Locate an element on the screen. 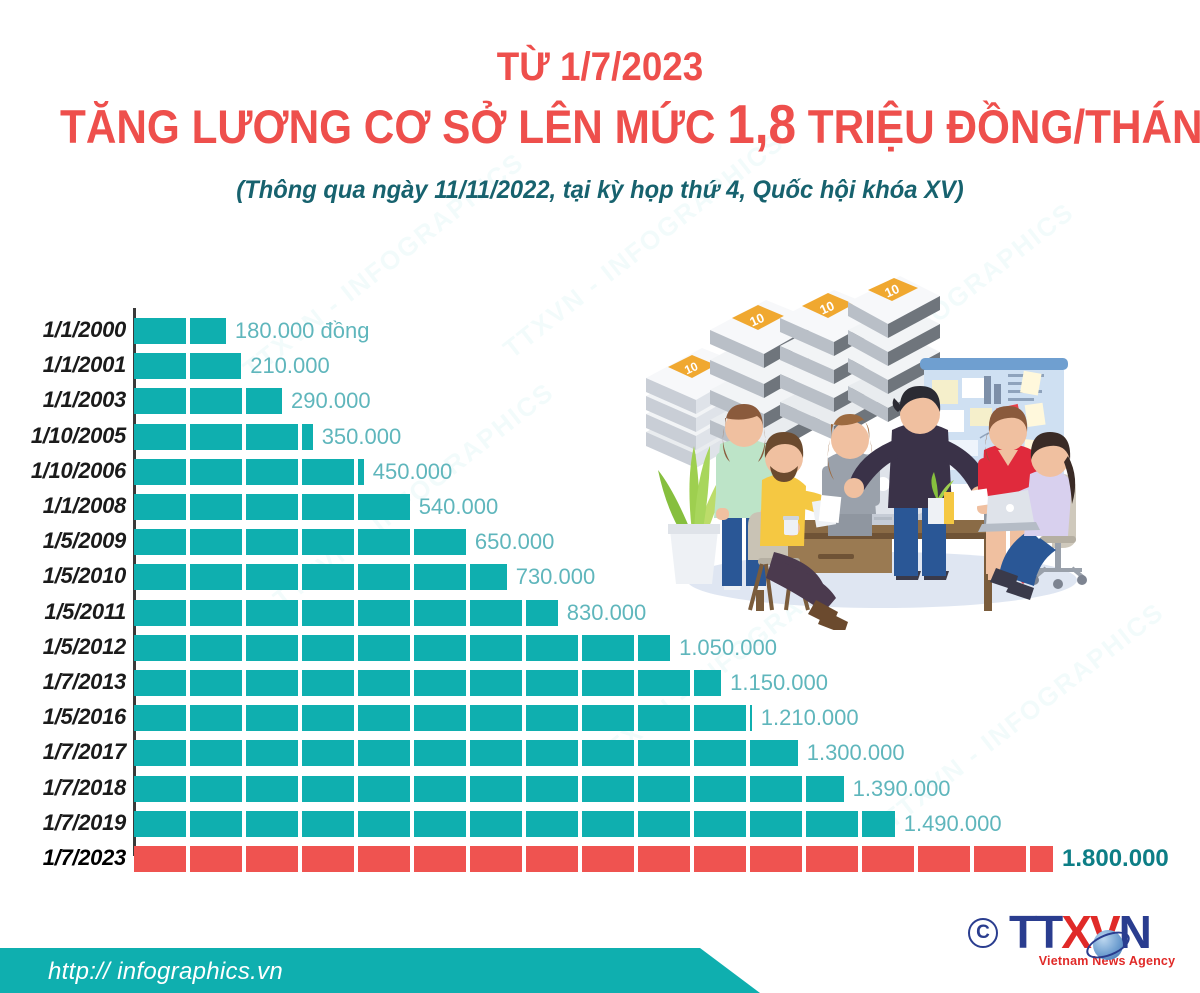 This screenshot has width=1200, height=993. chart-row: 1/5/2012 1.050.000 is located at coordinates (600, 647).